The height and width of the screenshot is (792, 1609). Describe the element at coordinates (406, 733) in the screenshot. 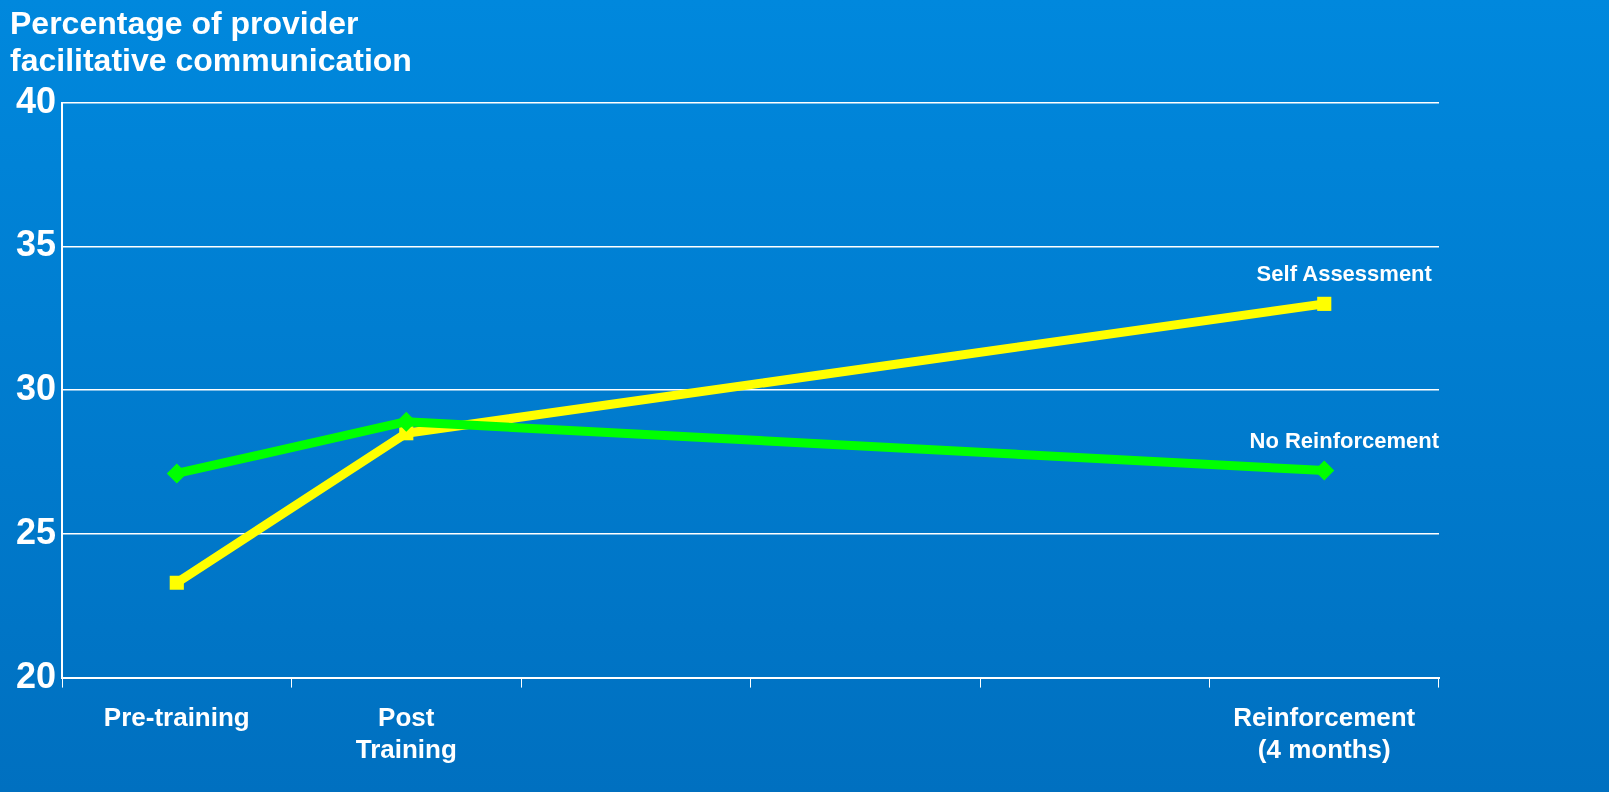

I see `x-tick-label: Post Training` at that location.